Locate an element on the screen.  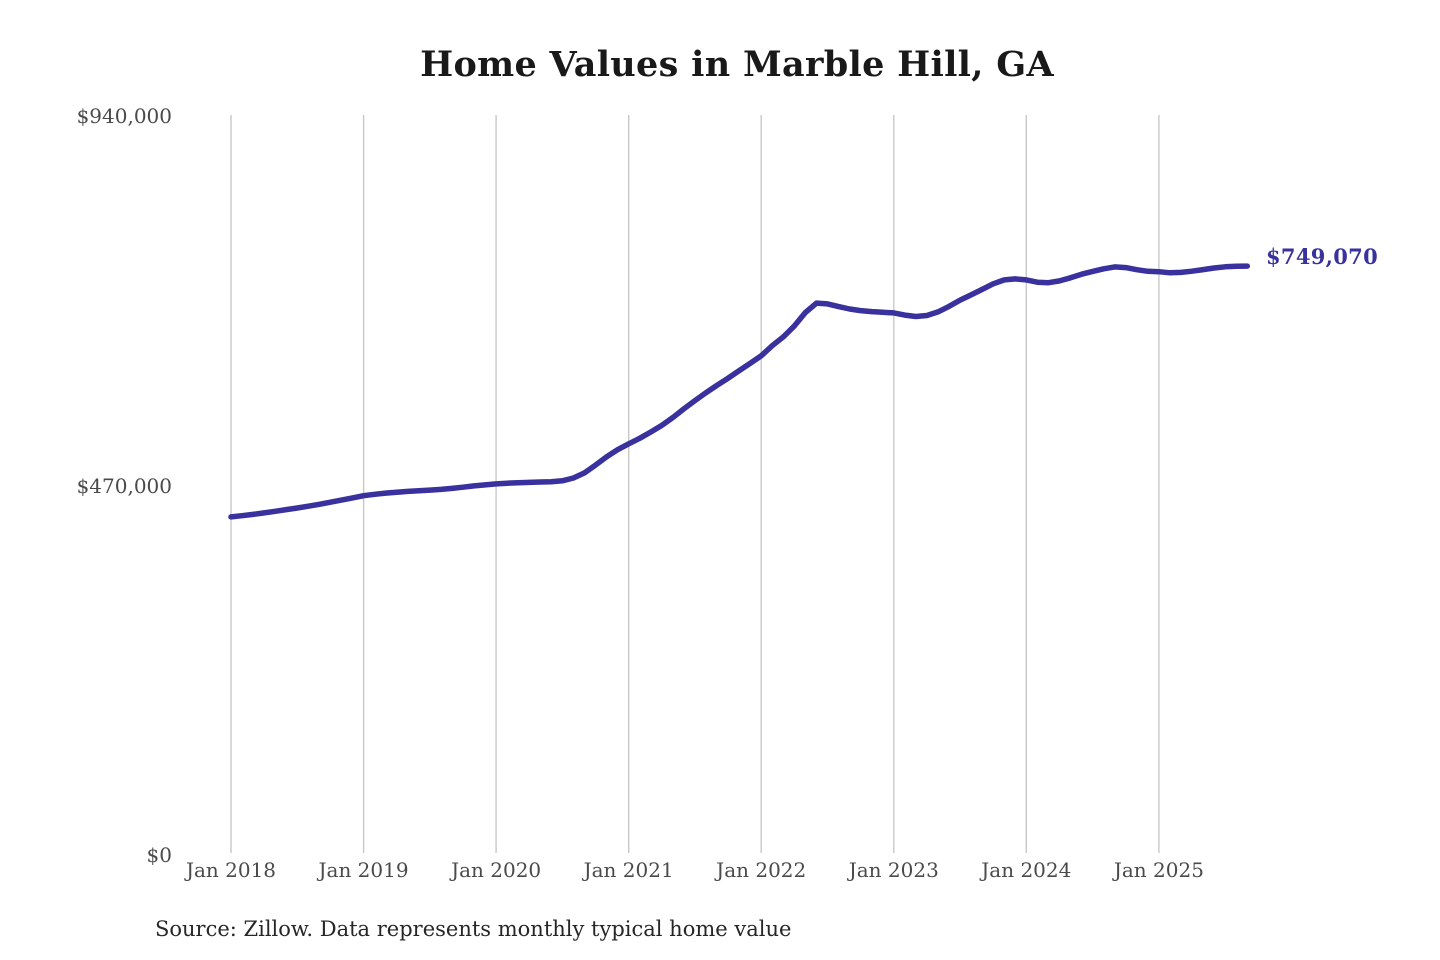
x-axis-tick-label: Jan 2023 is located at coordinates (893, 870).